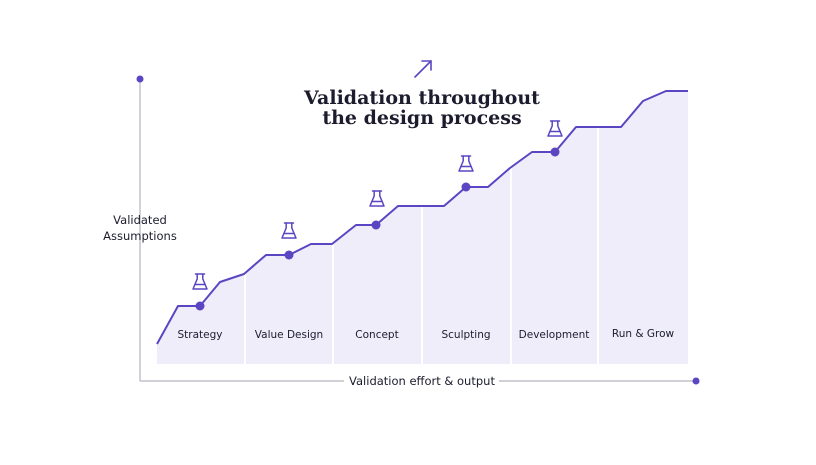  I want to click on x-axis-label: Validation effort & output, so click(422, 381).